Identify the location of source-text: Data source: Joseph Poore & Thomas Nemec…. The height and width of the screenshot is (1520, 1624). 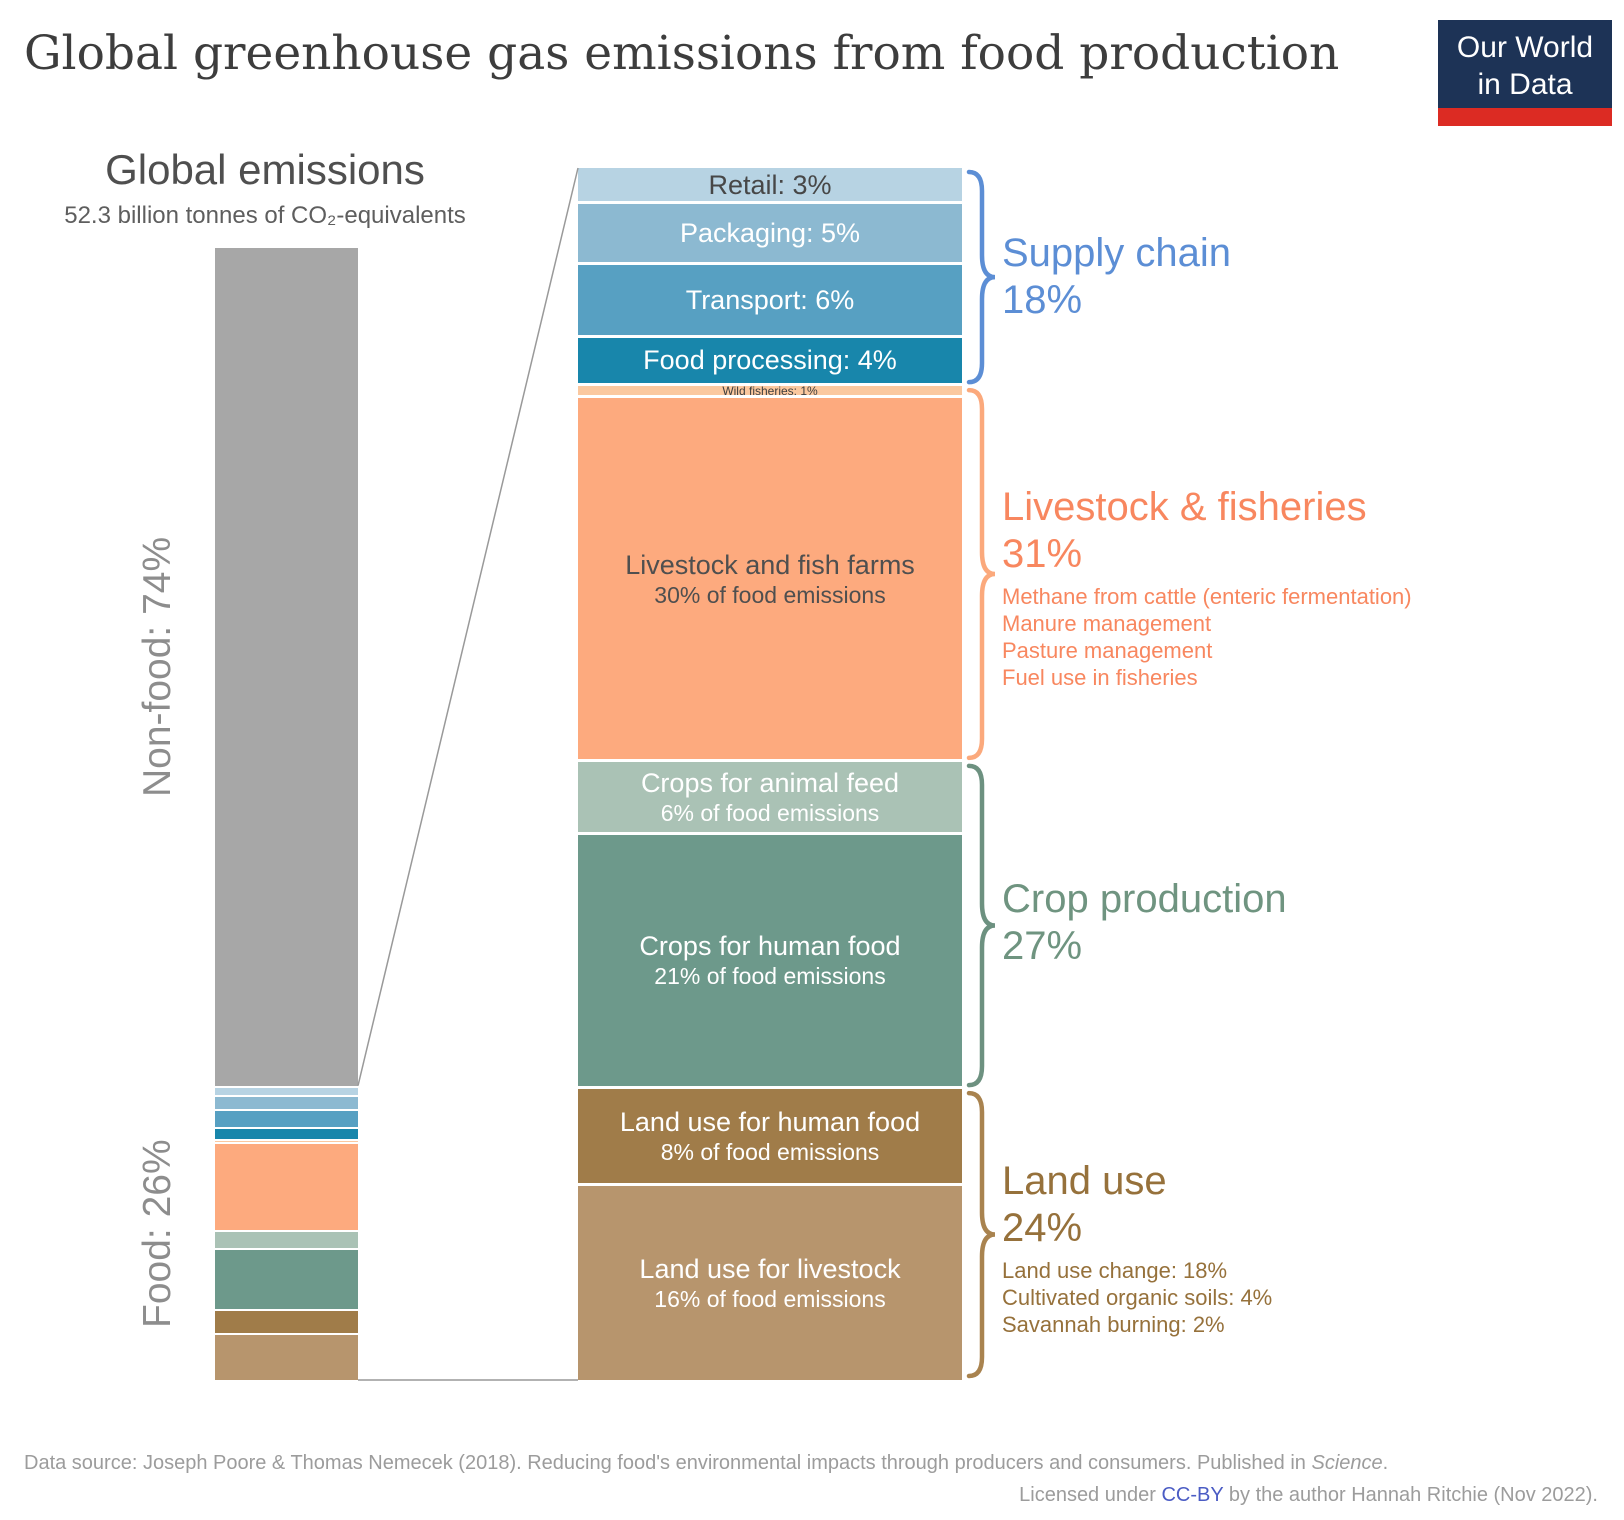
(668, 1463).